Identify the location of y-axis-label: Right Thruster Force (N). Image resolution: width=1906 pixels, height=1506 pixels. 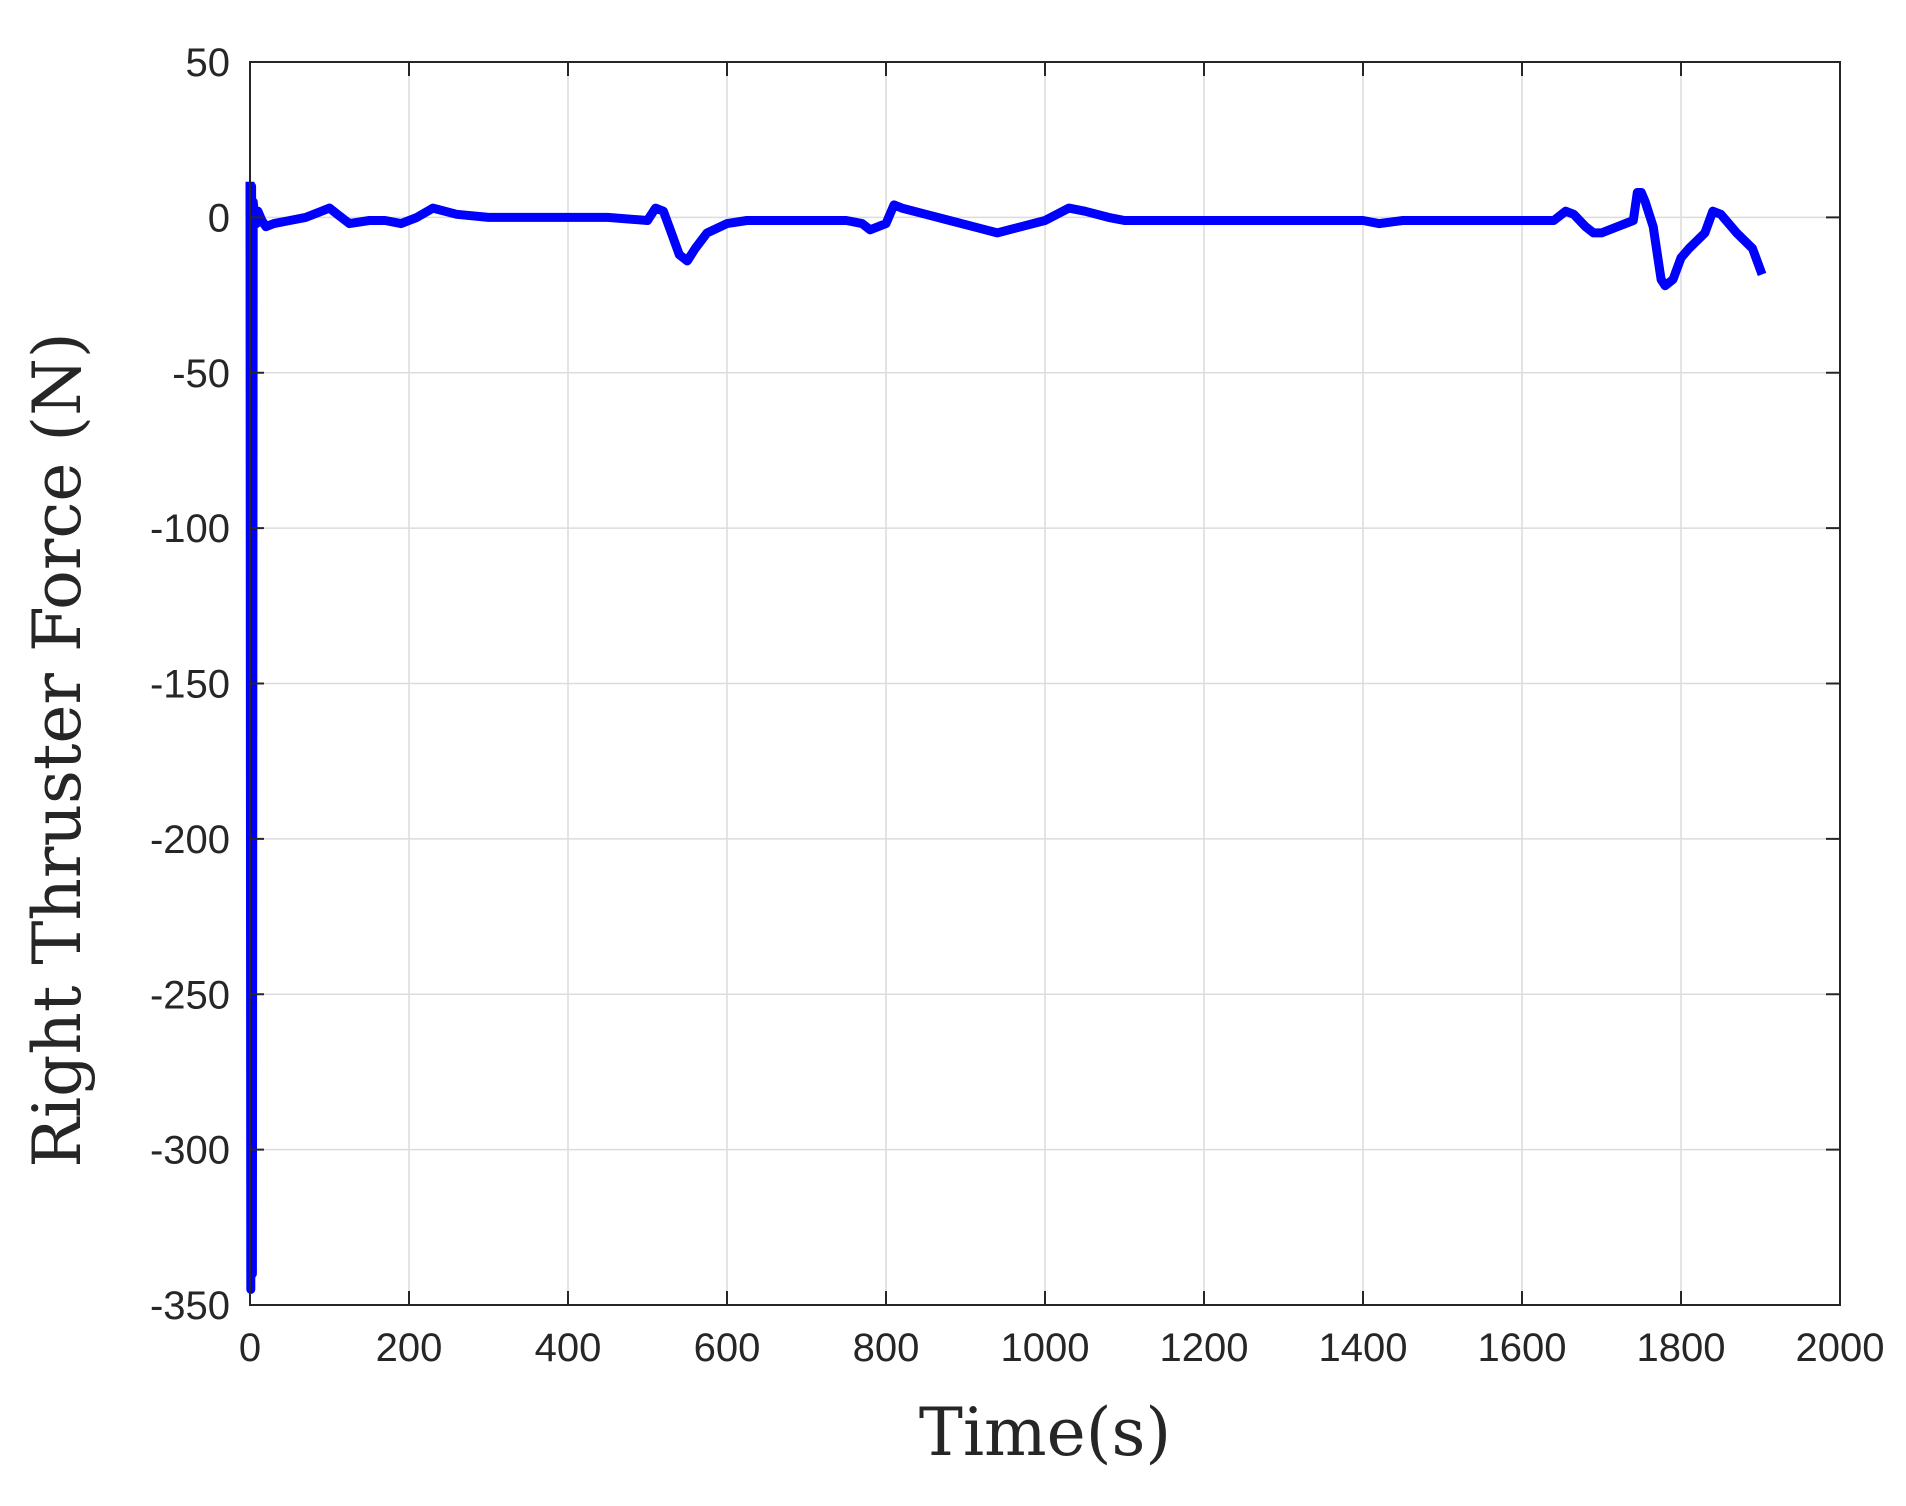
(57, 749).